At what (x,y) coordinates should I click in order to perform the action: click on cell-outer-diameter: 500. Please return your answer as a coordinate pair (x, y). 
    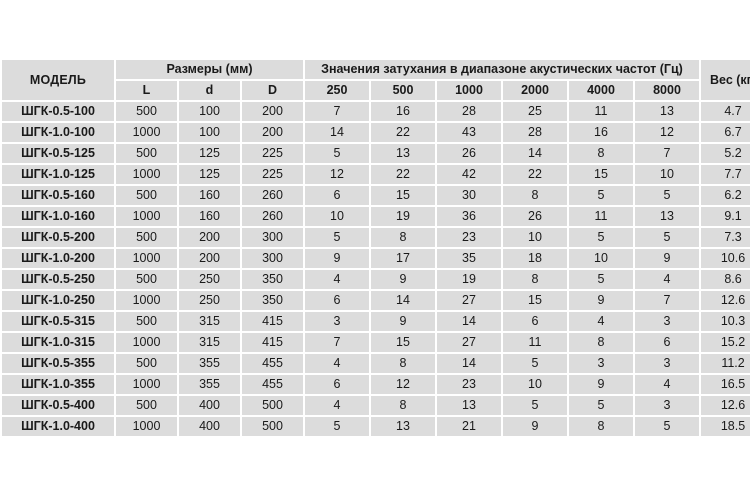
    Looking at the image, I should click on (272, 426).